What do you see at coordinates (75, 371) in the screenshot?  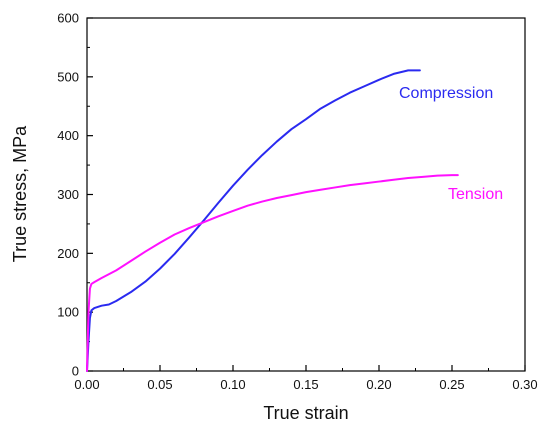 I see `y-tick-label: 0` at bounding box center [75, 371].